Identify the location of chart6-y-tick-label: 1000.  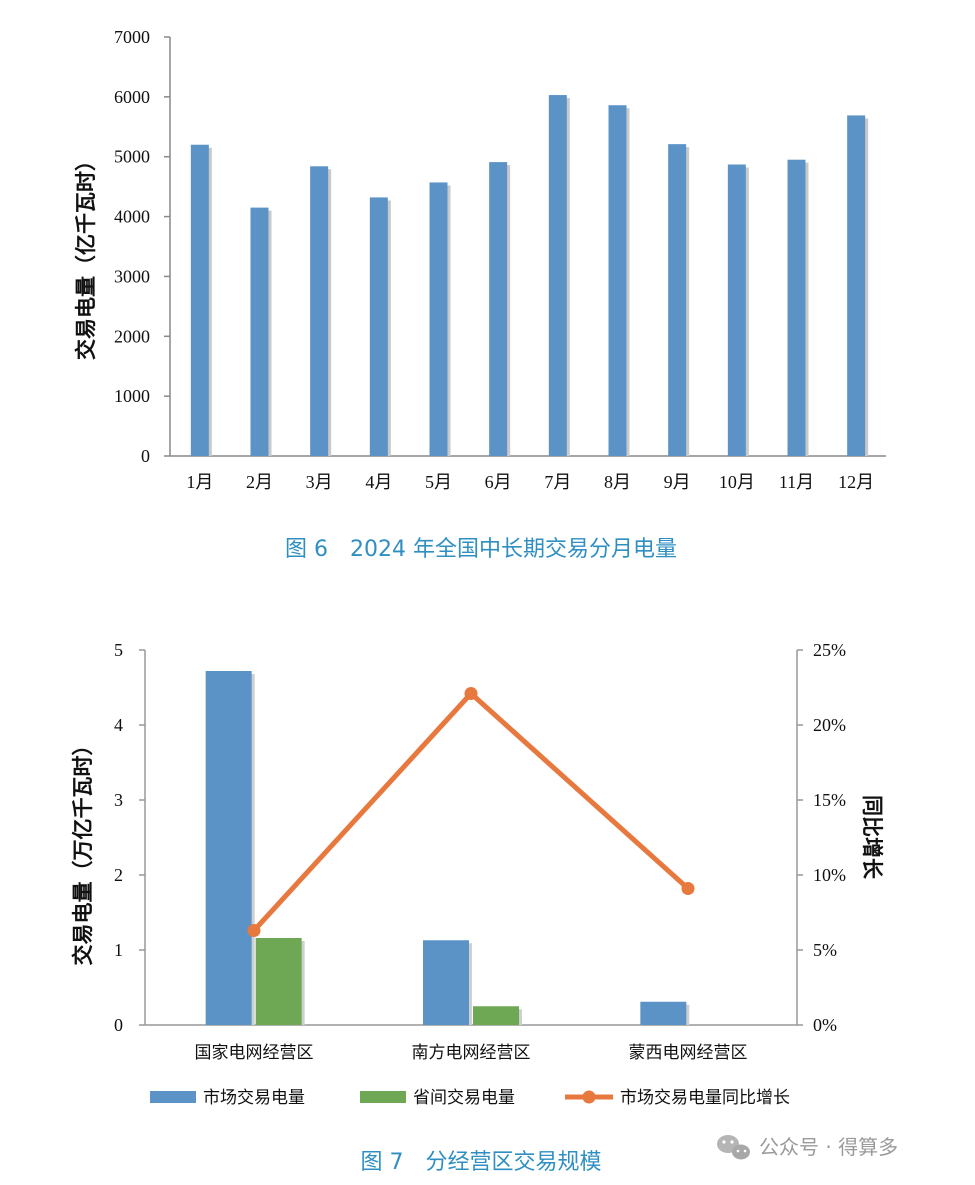
(132, 396).